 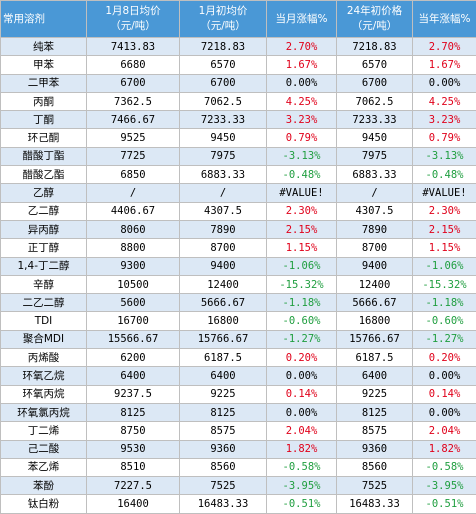 I want to click on solvent-name-cell: TDI, so click(x=44, y=321).